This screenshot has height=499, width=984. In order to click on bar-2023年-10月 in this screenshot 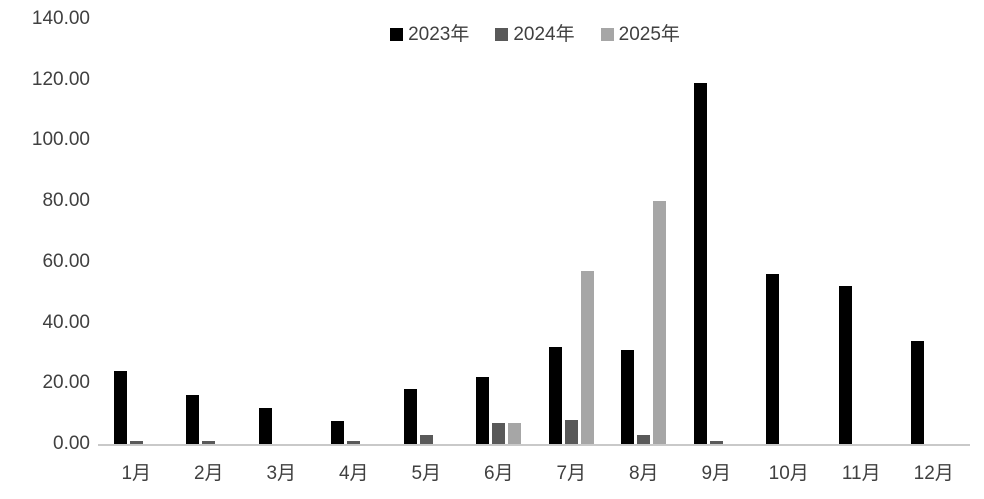, I will do `click(773, 359)`.